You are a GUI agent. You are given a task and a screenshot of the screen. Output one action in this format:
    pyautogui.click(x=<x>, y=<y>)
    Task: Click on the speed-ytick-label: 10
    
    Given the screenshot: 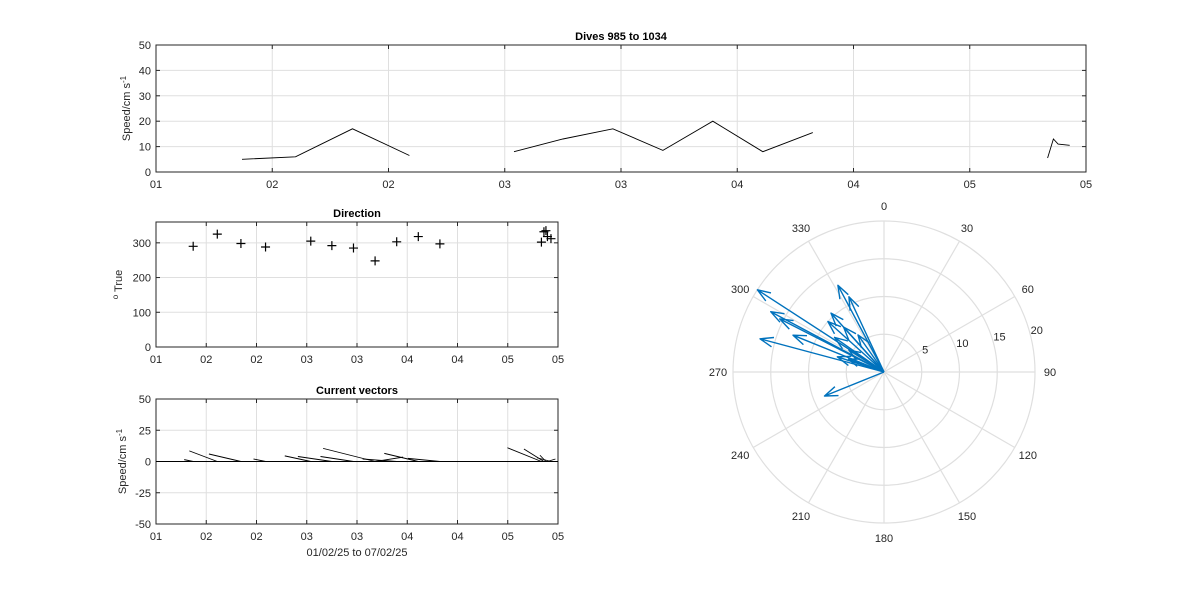 What is the action you would take?
    pyautogui.click(x=145, y=148)
    